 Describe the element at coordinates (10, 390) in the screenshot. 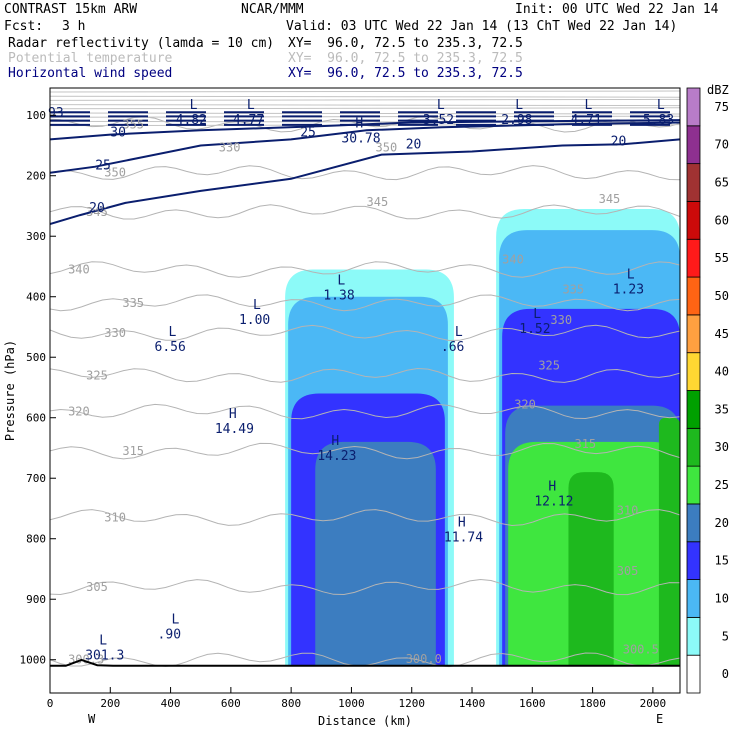

I see `y-axis-title: Pressure (hPa)` at that location.